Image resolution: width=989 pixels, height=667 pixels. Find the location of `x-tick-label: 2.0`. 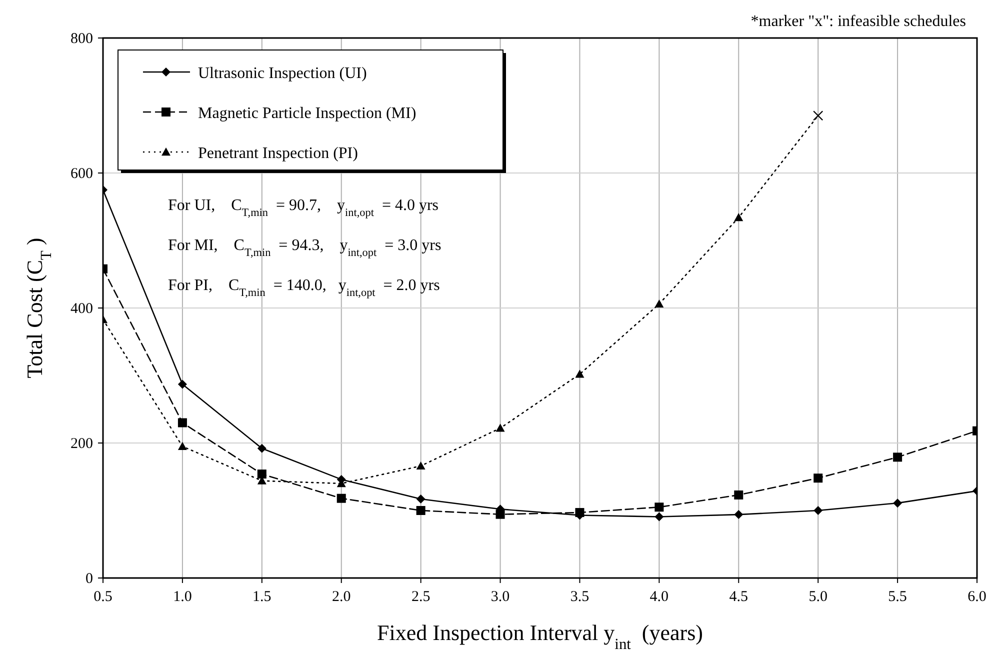

x-tick-label: 2.0 is located at coordinates (341, 597).